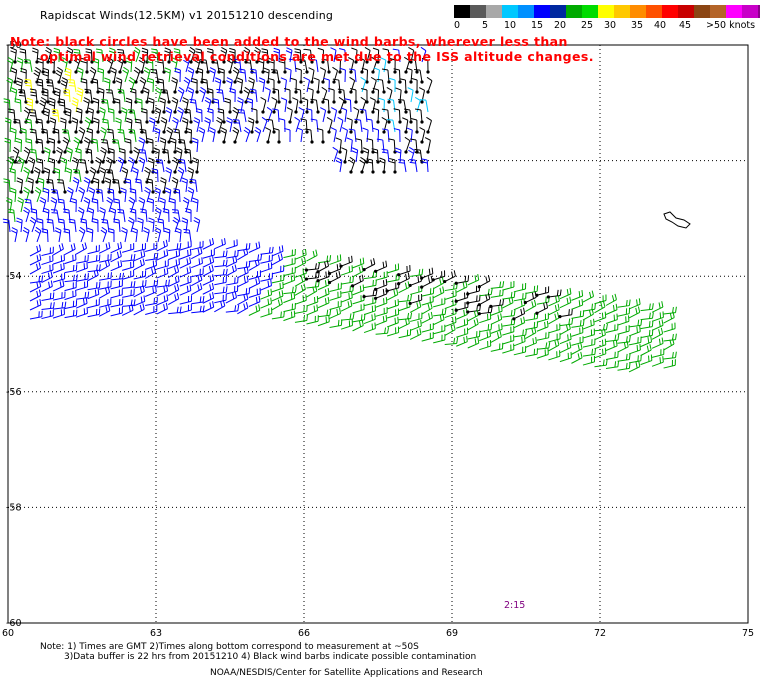 This screenshot has height=688, width=760. What do you see at coordinates (452, 633) in the screenshot?
I see `longitude-tick-label: 69` at bounding box center [452, 633].